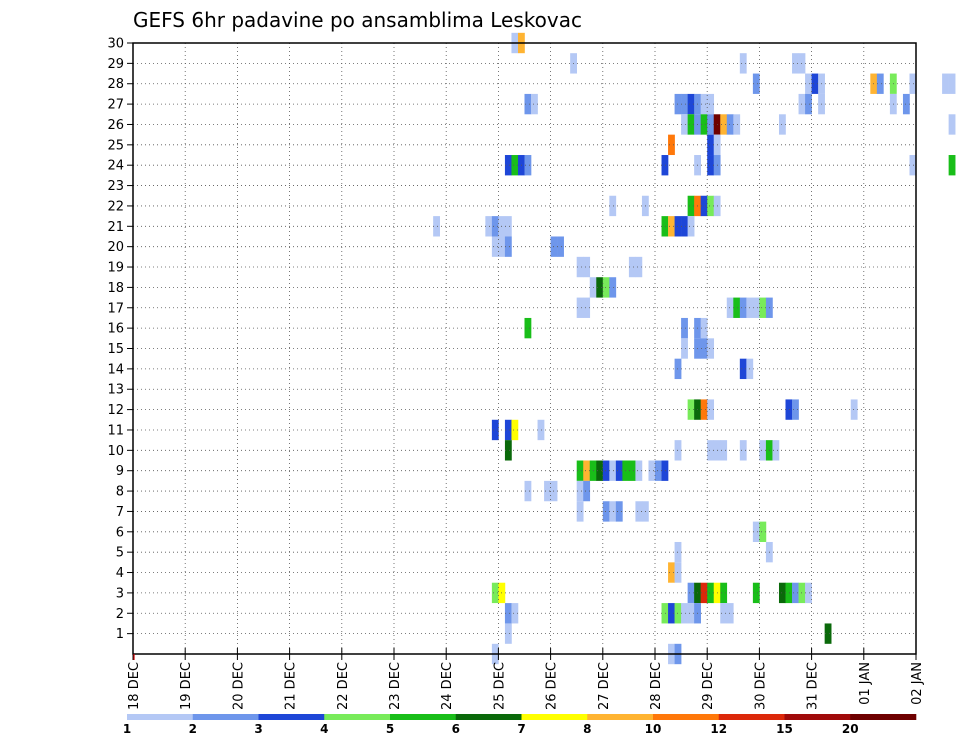  Describe the element at coordinates (552, 686) in the screenshot. I see `x-tick-label: 26 DEC` at that location.